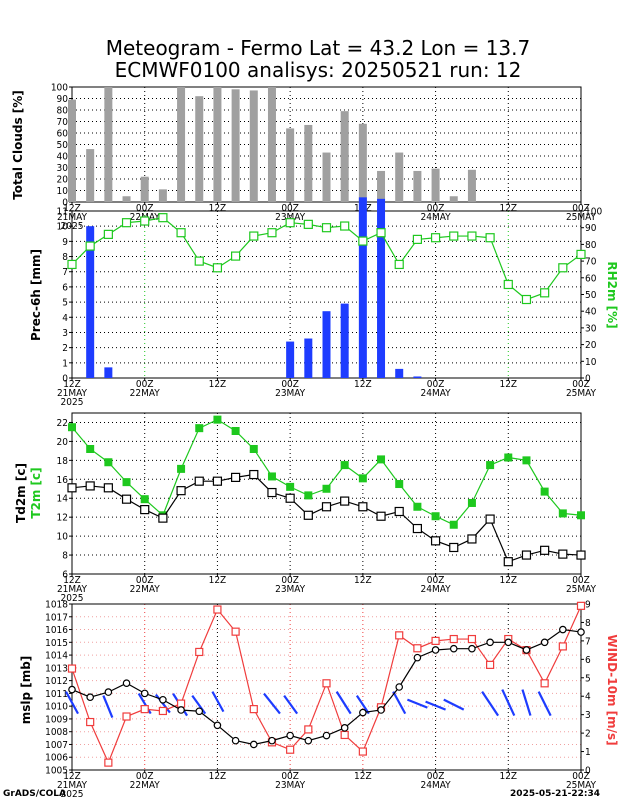 The image size is (618, 800). I want to click on y-tick-label: 9, so click(65, 242).